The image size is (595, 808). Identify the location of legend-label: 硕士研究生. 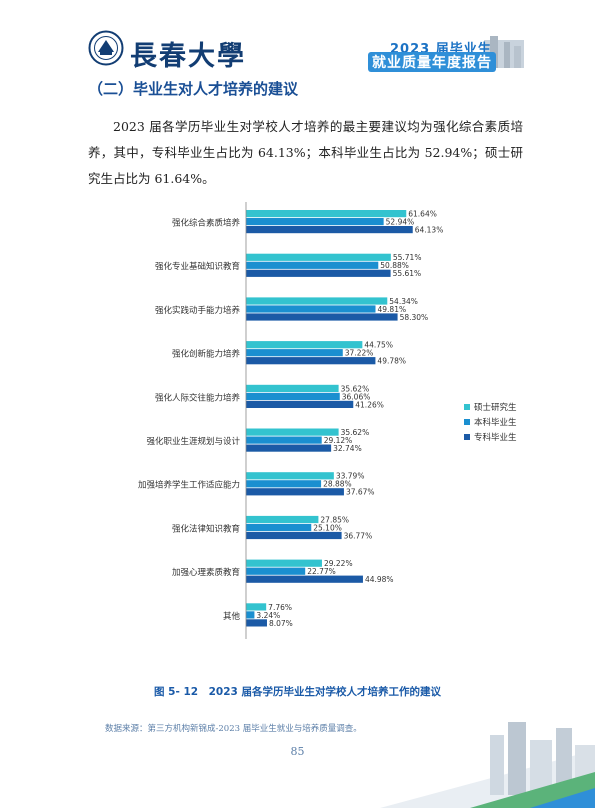
(495, 407).